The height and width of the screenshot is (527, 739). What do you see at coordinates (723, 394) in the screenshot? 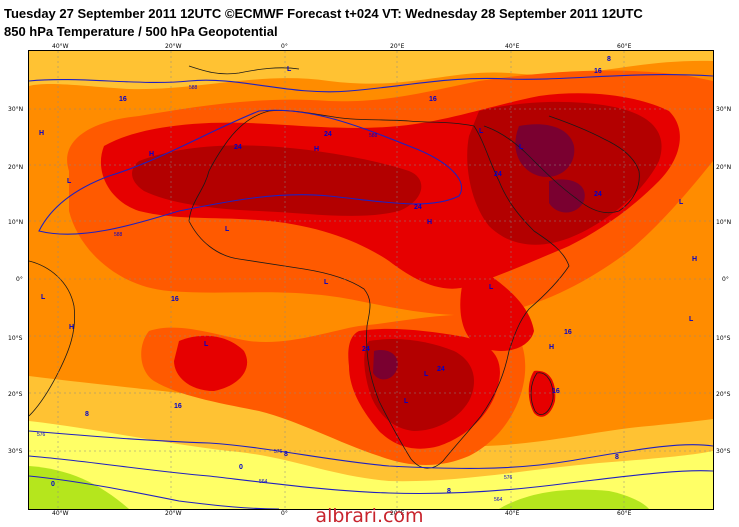
I see `lat-label-right: 20°S` at bounding box center [723, 394].